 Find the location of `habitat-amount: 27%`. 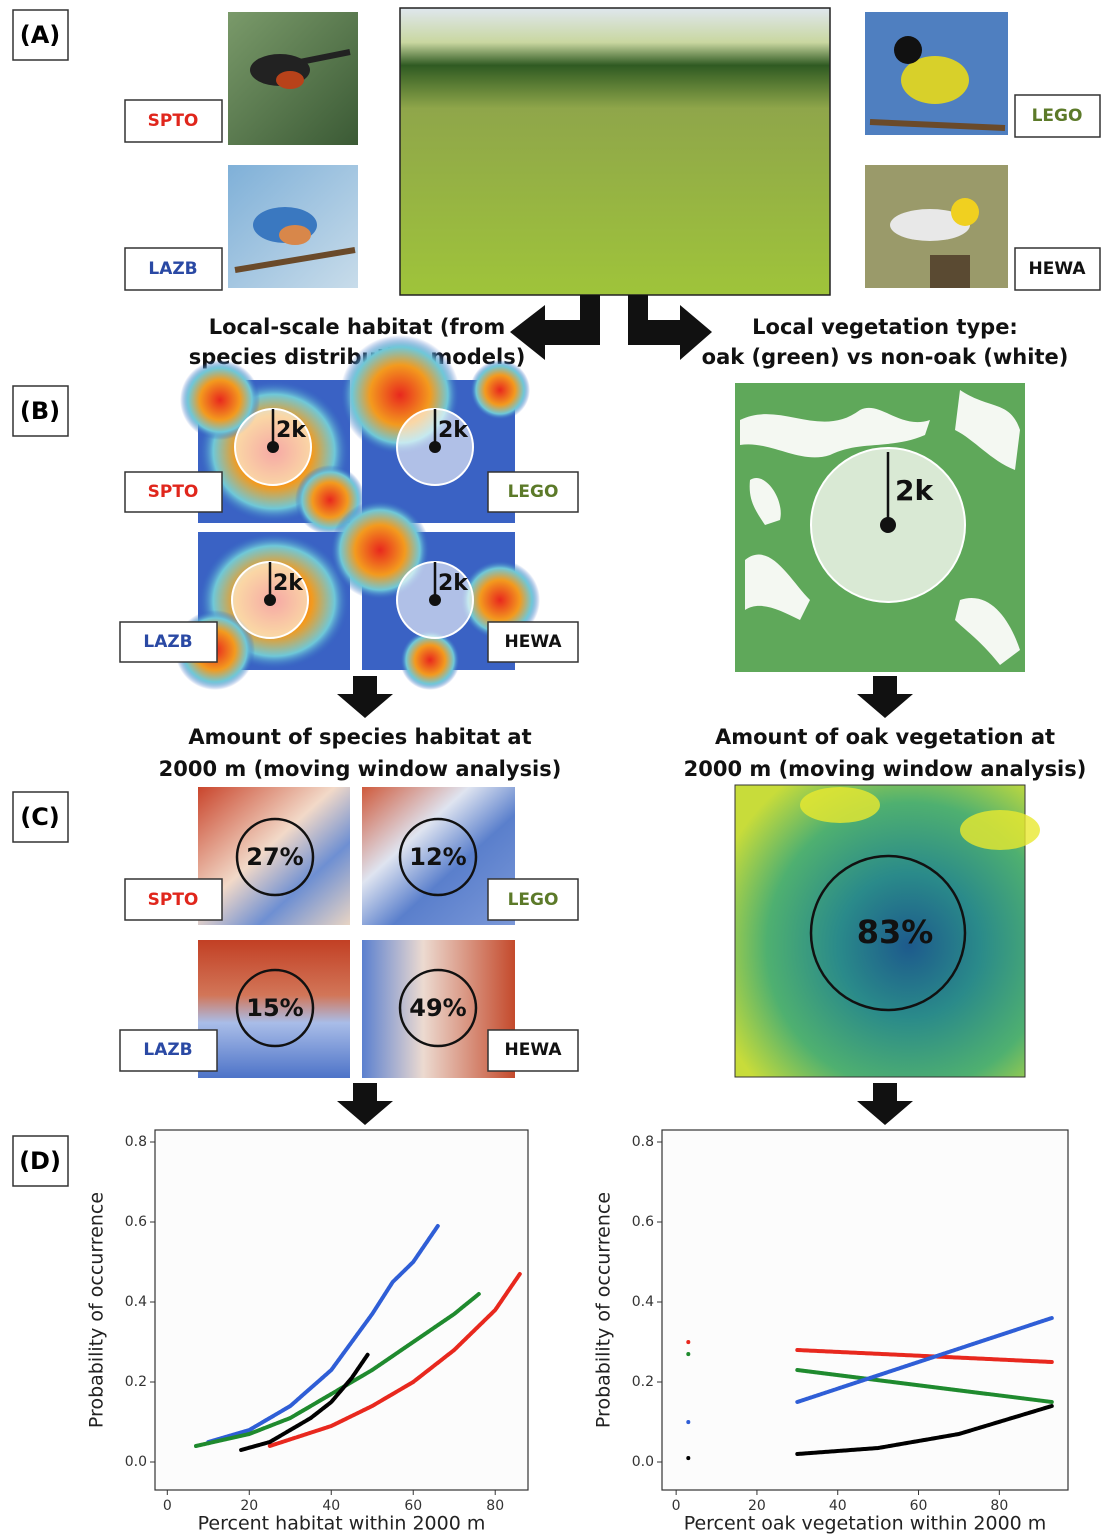

habitat-amount: 27% is located at coordinates (274, 857).